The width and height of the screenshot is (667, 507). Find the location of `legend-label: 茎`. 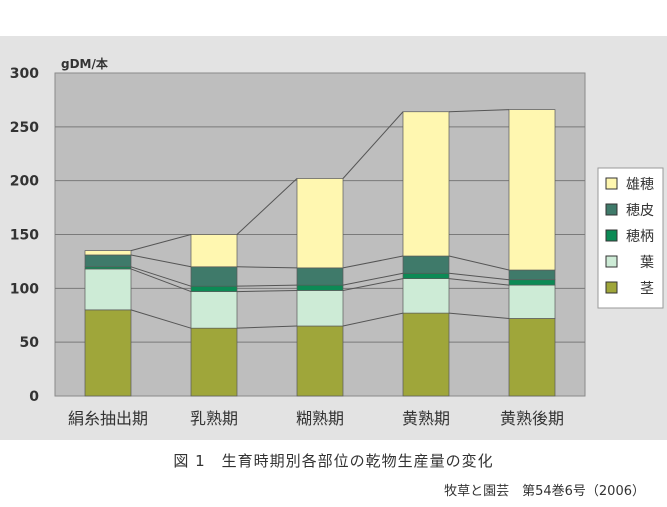

legend-label: 茎 is located at coordinates (647, 289).